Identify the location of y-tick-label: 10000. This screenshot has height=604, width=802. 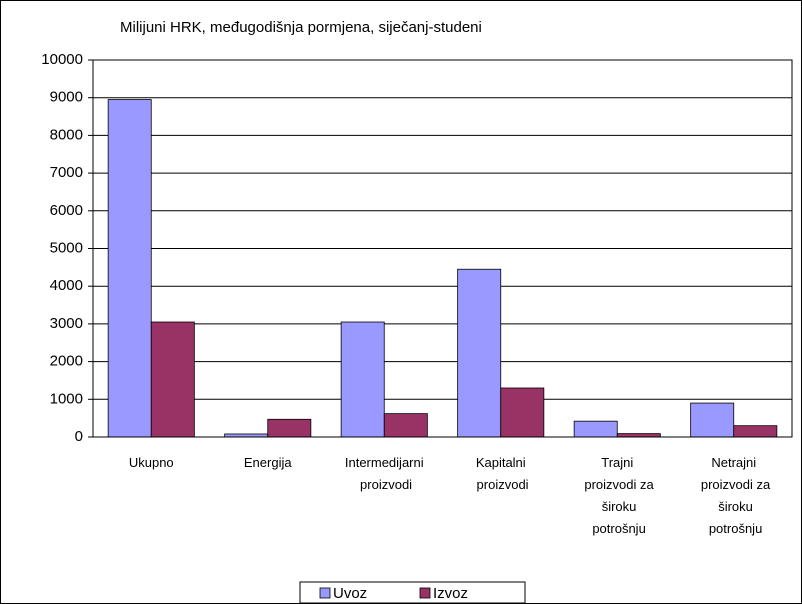
(62, 59).